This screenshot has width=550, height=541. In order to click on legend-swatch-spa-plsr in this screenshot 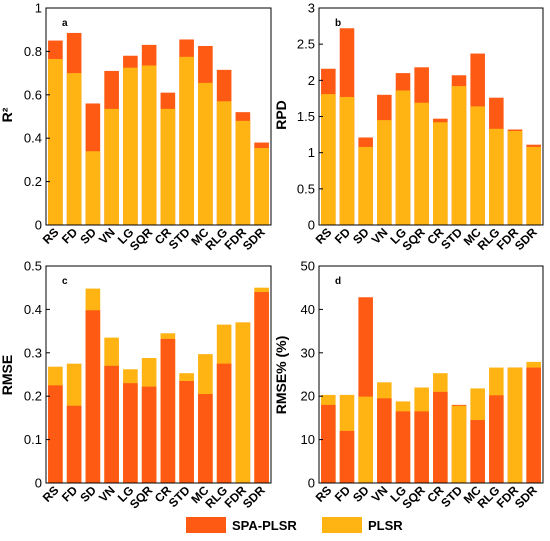, I will do `click(206, 525)`.